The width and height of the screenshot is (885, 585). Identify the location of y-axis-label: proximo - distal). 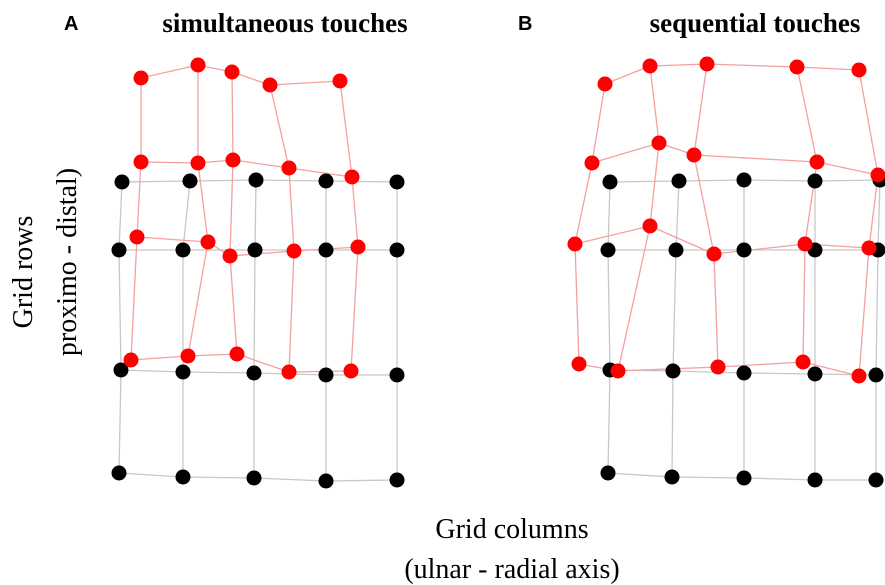
(67, 262).